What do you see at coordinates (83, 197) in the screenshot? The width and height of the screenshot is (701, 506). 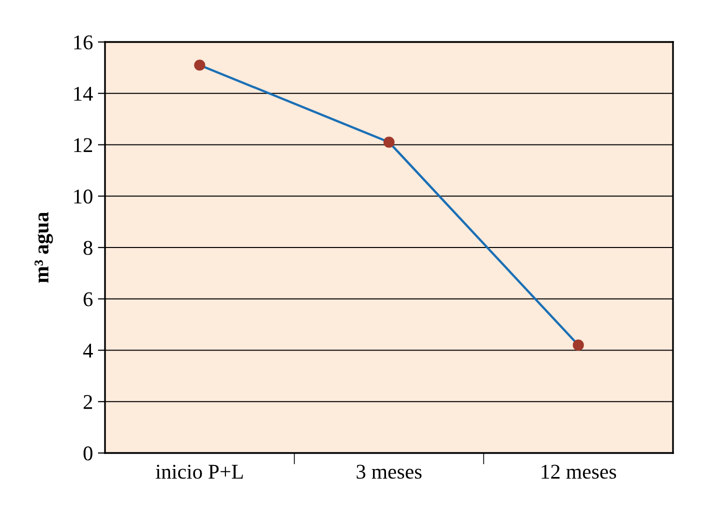 I see `y-tick-label: 10` at bounding box center [83, 197].